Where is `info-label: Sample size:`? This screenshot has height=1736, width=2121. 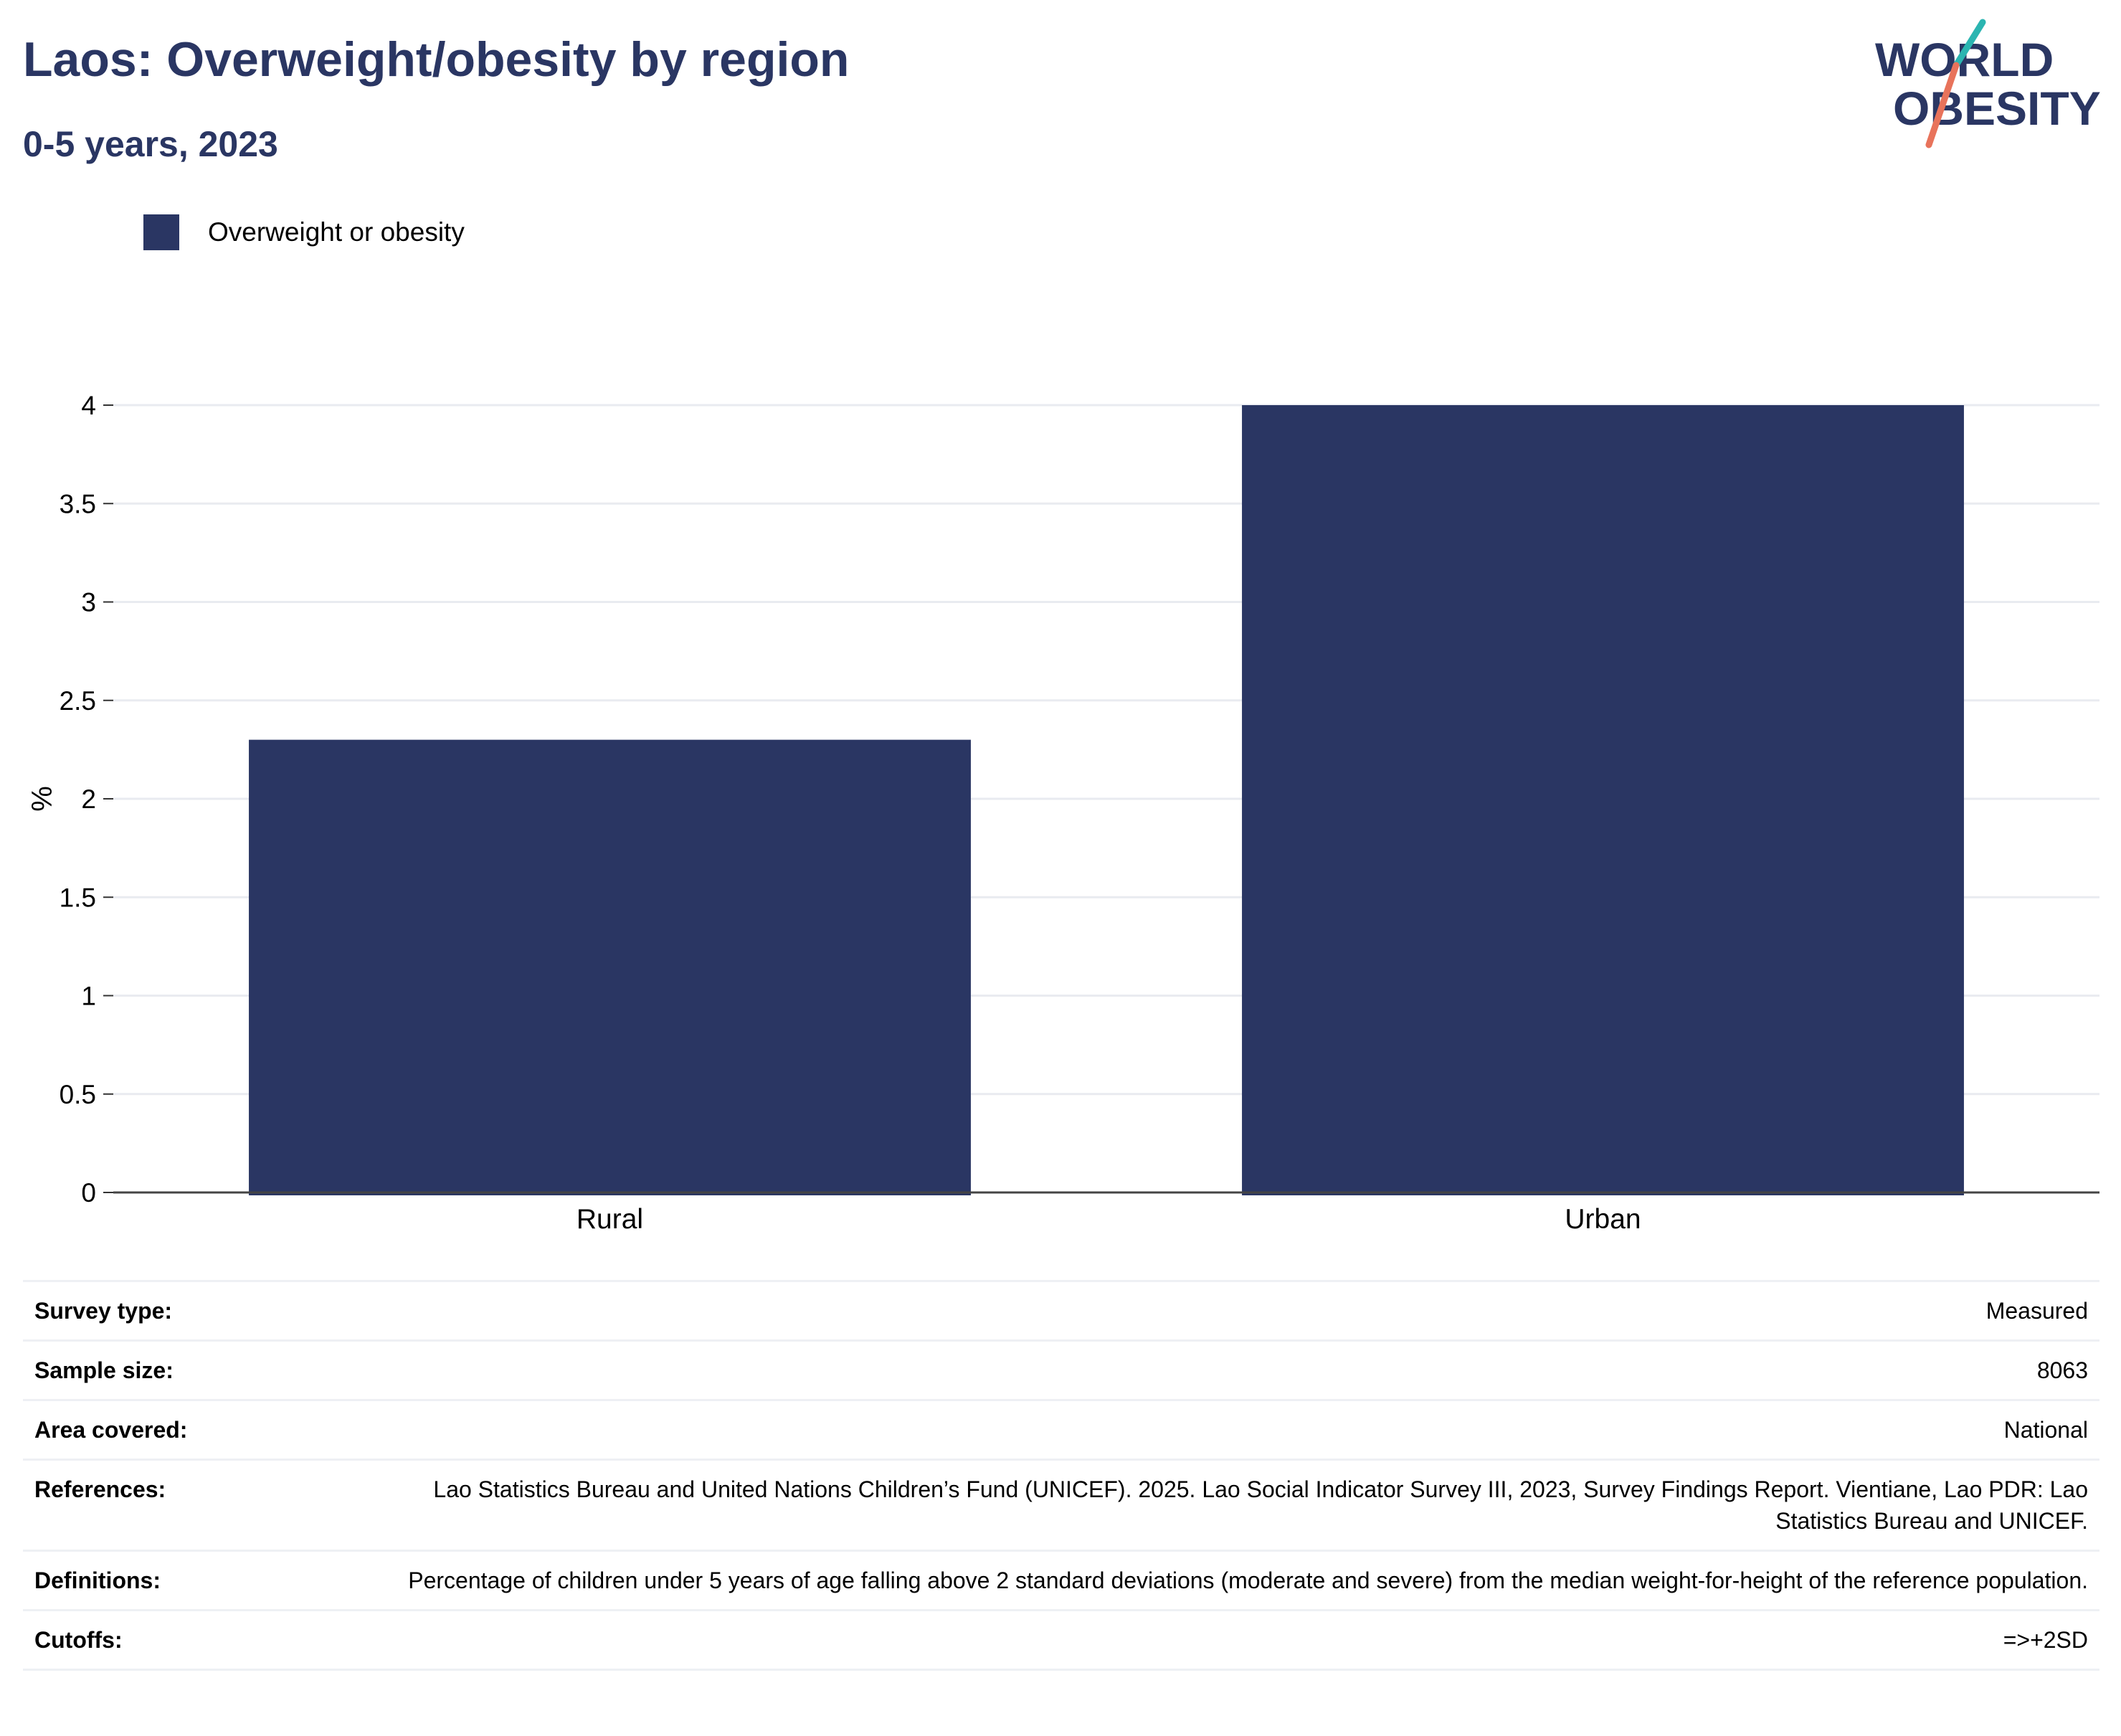
info-label: Sample size: is located at coordinates (104, 1370).